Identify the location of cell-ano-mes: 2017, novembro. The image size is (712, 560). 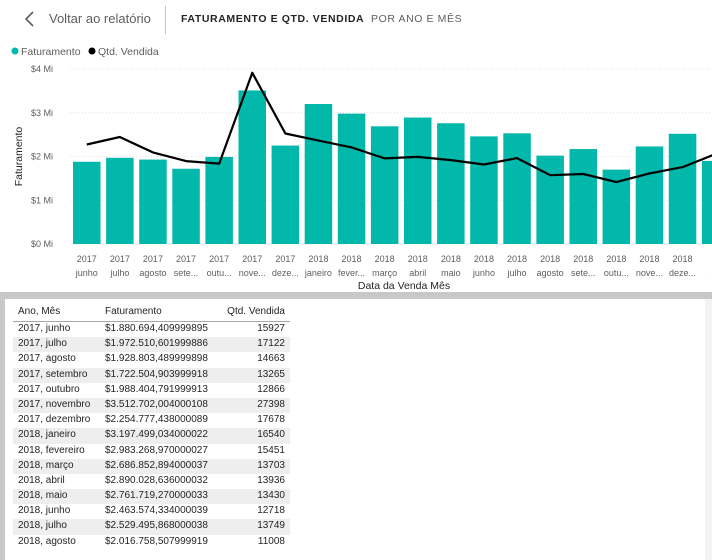
(54, 404).